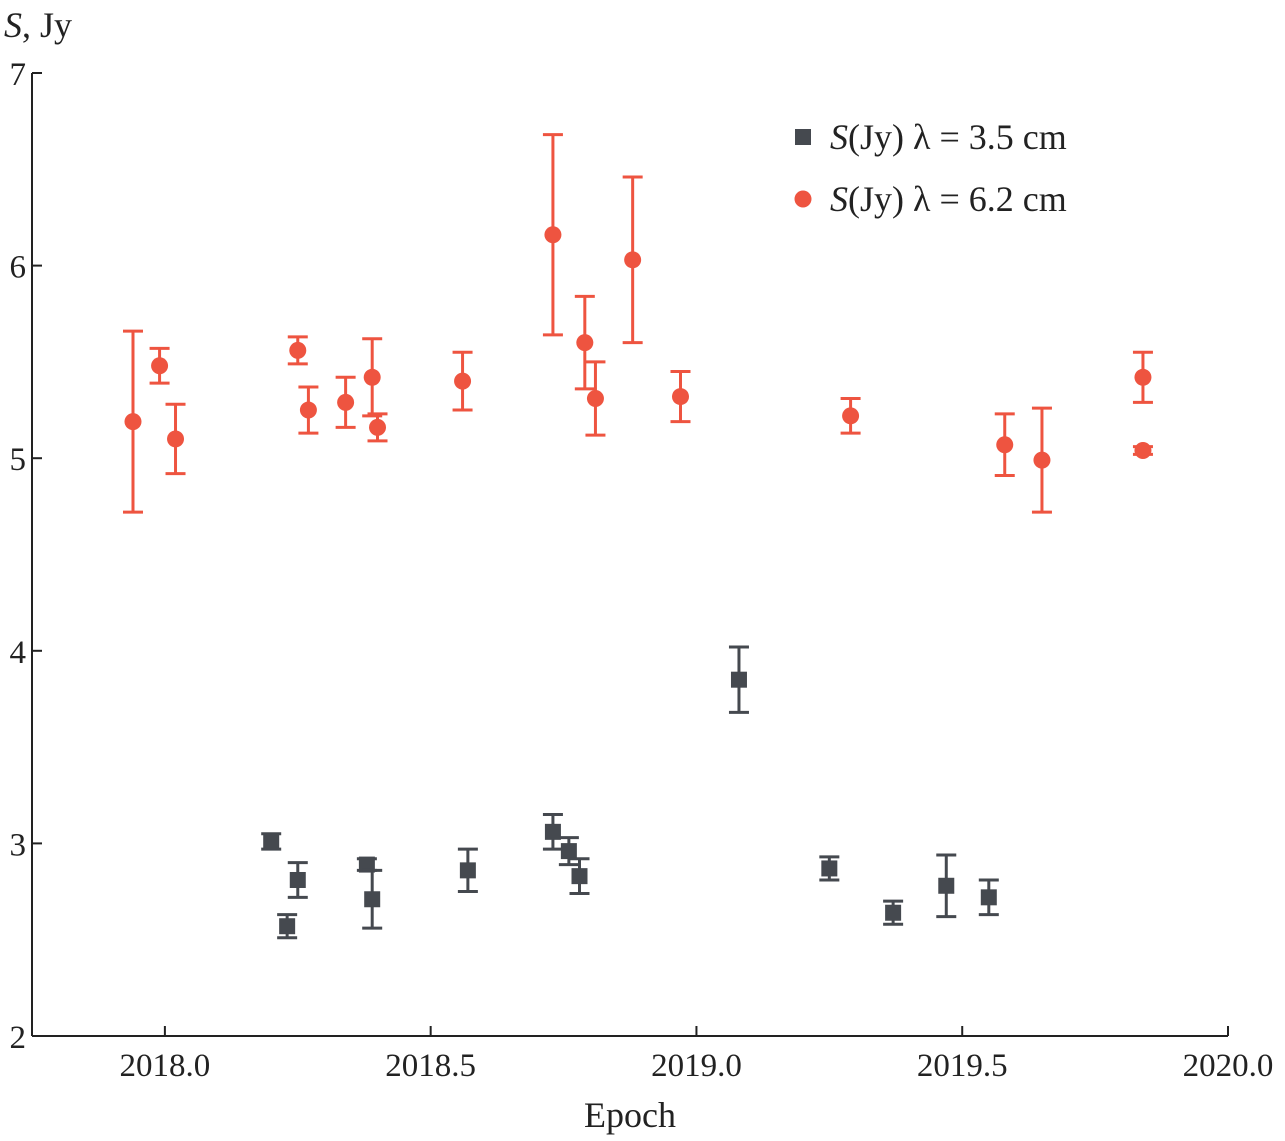 The height and width of the screenshot is (1141, 1285). Describe the element at coordinates (165, 1066) in the screenshot. I see `x-tick-label: 2018.0` at that location.